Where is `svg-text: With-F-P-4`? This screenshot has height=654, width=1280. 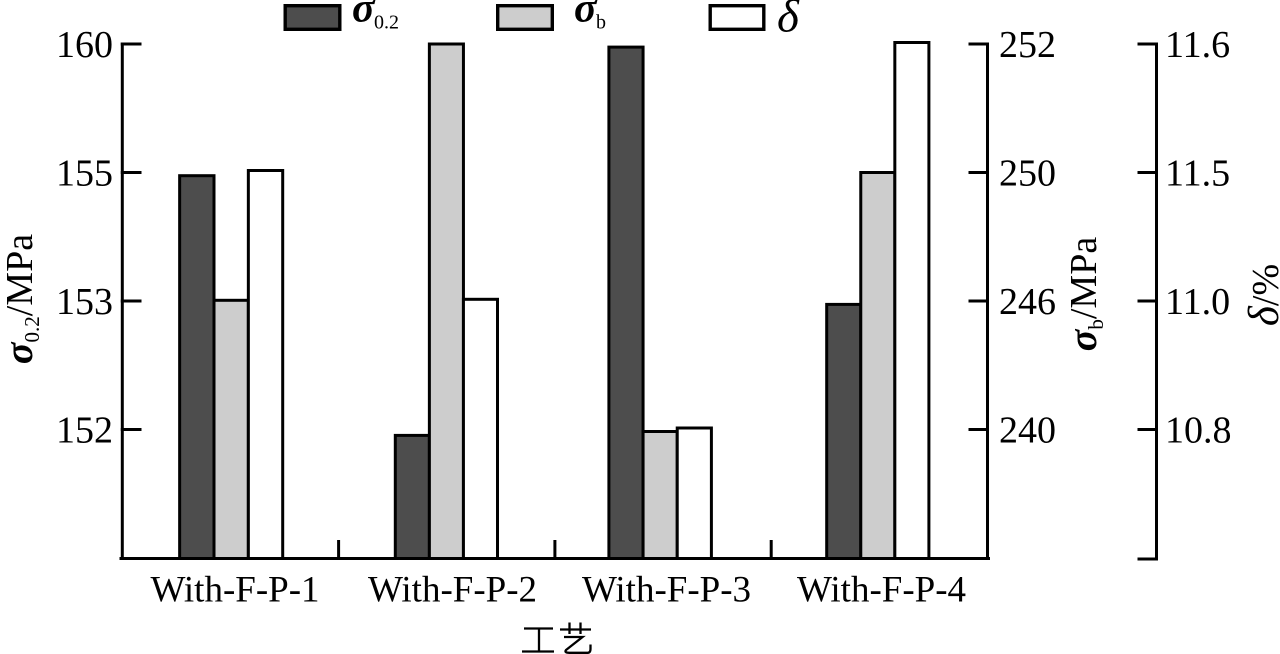
svg-text: With-F-P-4 is located at coordinates (881, 590).